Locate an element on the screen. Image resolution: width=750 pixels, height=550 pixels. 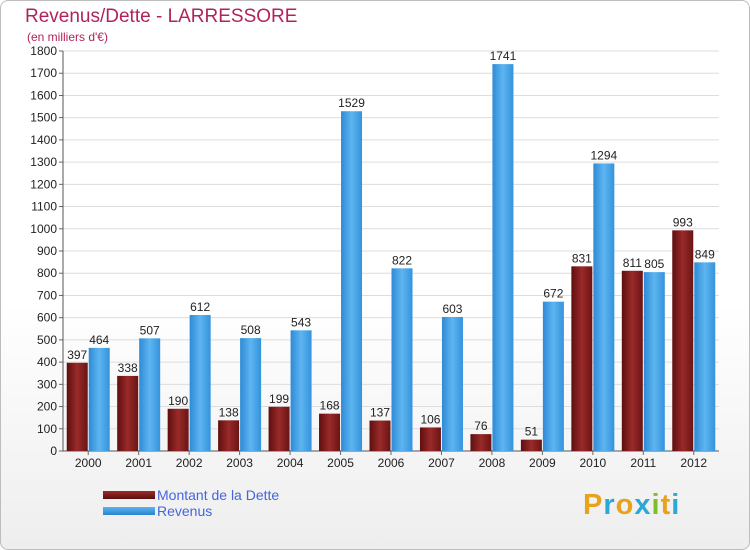
legend-item-revenus: Revenus is located at coordinates (191, 511).